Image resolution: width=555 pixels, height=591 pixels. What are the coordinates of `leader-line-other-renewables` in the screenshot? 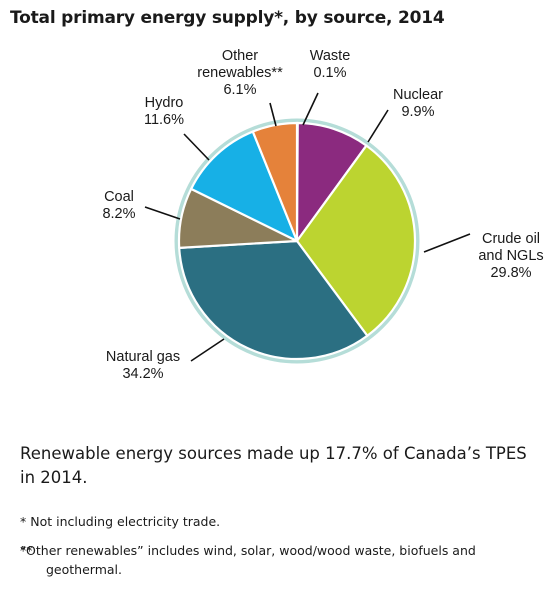 It's located at (273, 114).